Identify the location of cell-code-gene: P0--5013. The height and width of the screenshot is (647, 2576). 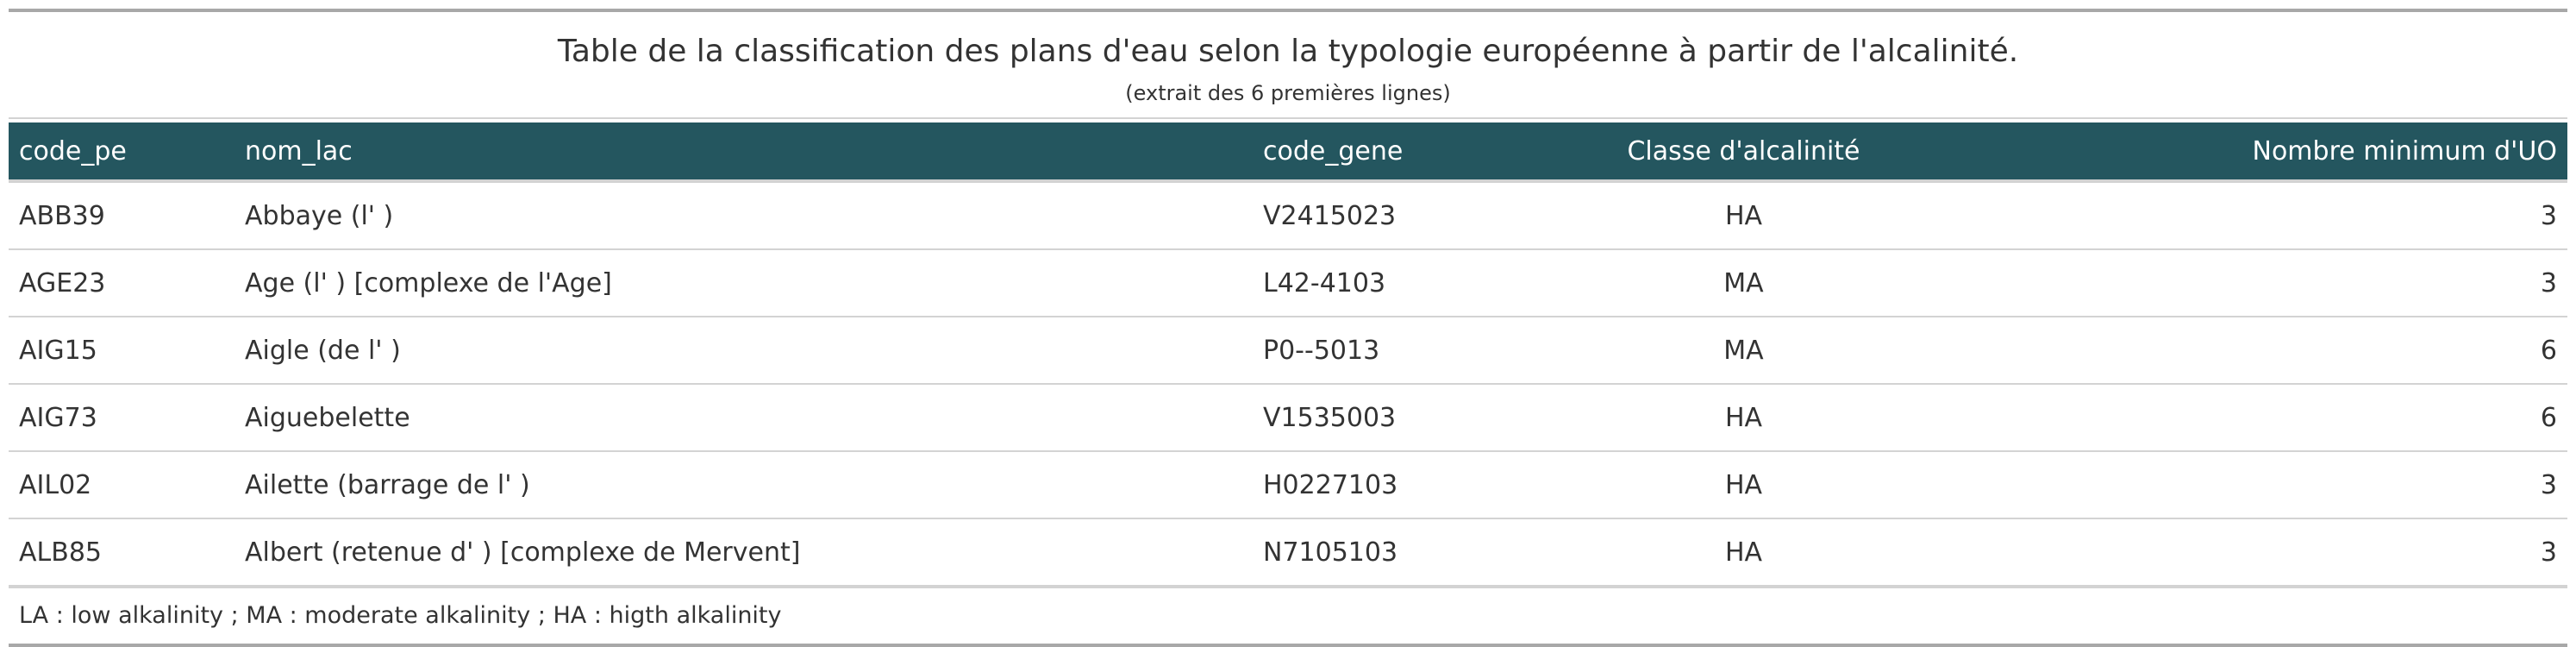
(1402, 351).